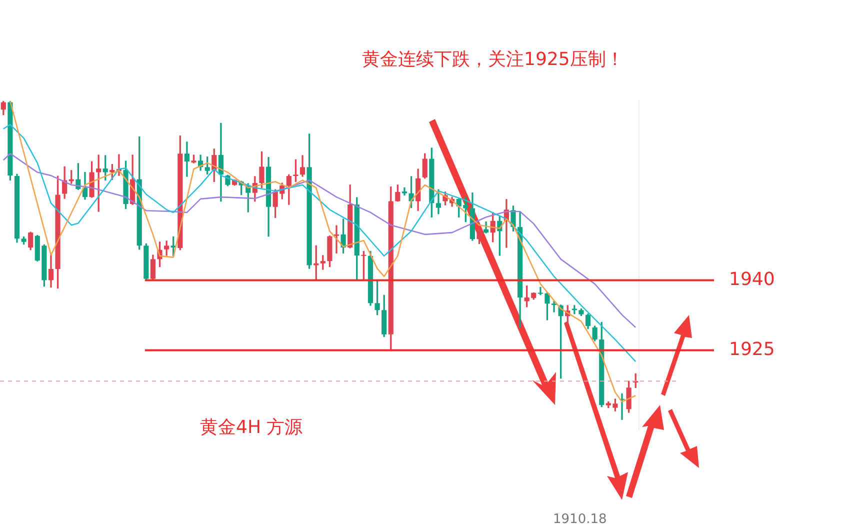  I want to click on annotation: 黄金4H 方源, so click(251, 427).